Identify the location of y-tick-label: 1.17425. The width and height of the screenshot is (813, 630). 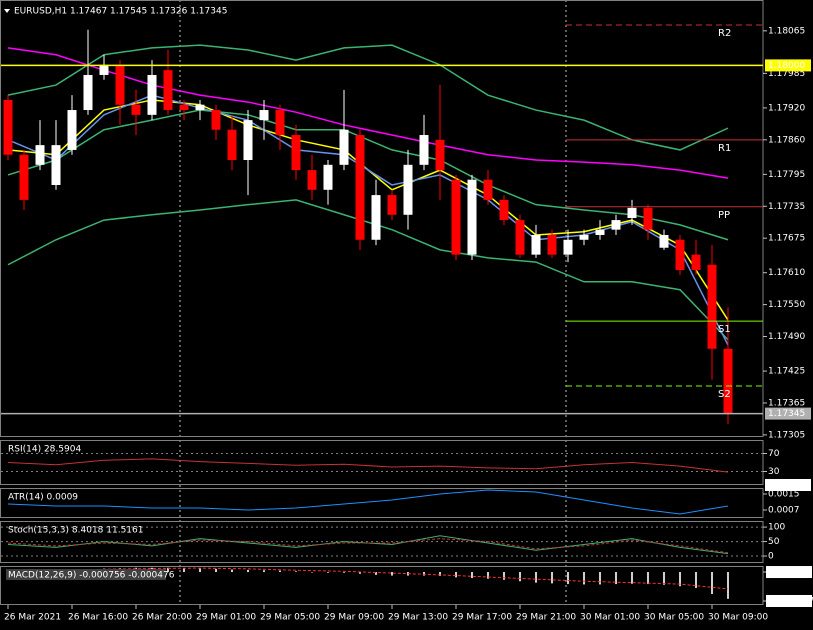
(786, 372).